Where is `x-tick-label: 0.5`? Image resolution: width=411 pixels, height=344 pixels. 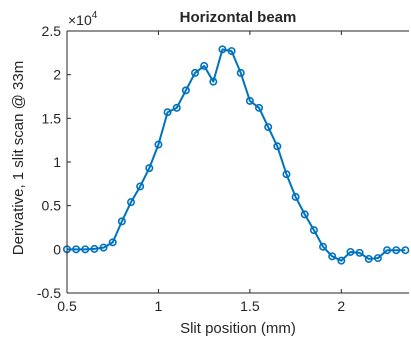
x-tick-label: 0.5 is located at coordinates (67, 306).